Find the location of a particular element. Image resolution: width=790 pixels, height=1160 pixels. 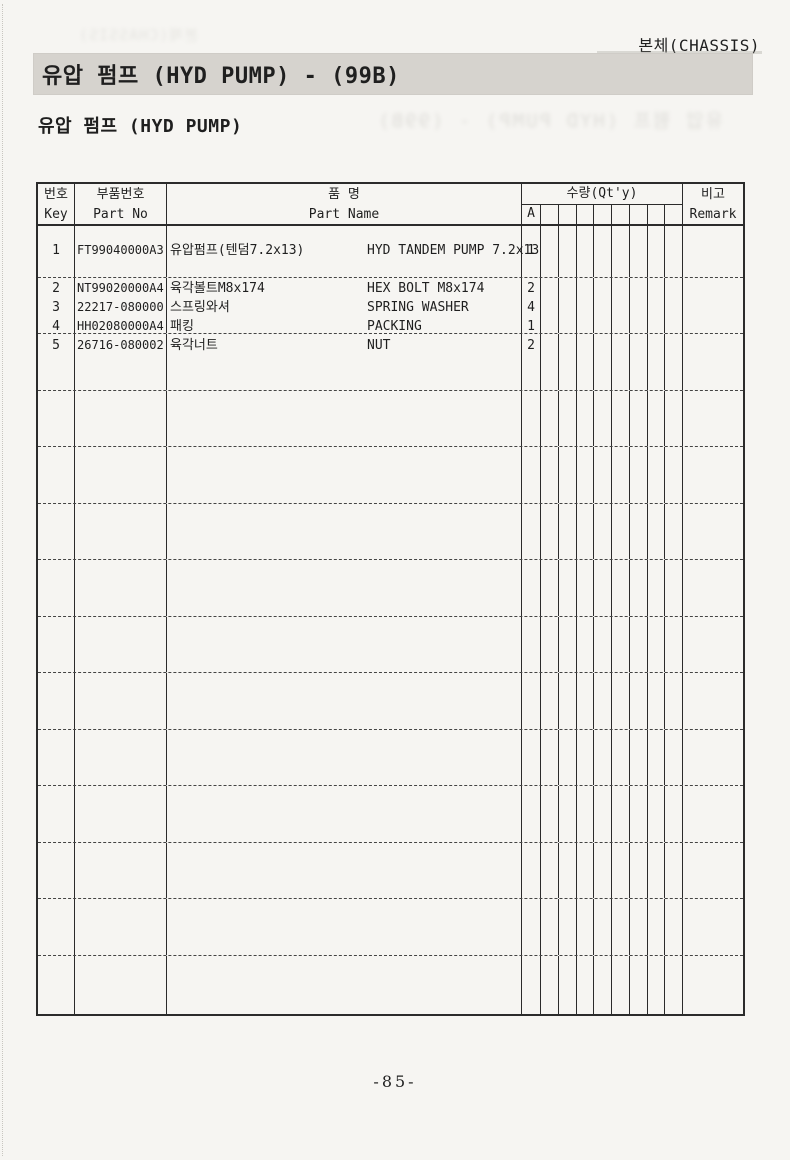

cell-part-no: NT99020000A4 22217-080000 HH02080000A4 is located at coordinates (121, 305).